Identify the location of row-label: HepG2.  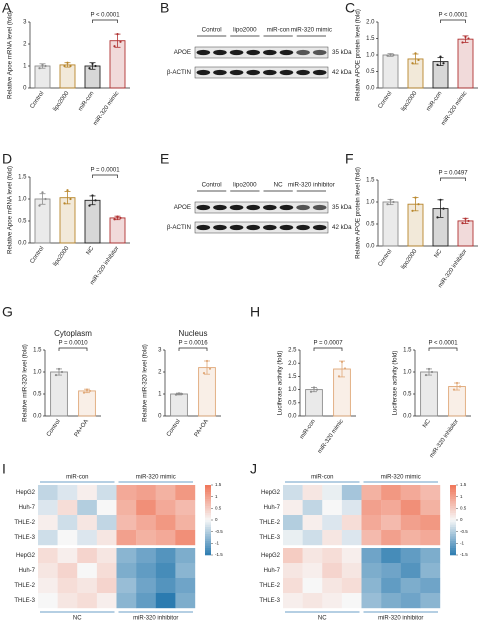
(26, 556).